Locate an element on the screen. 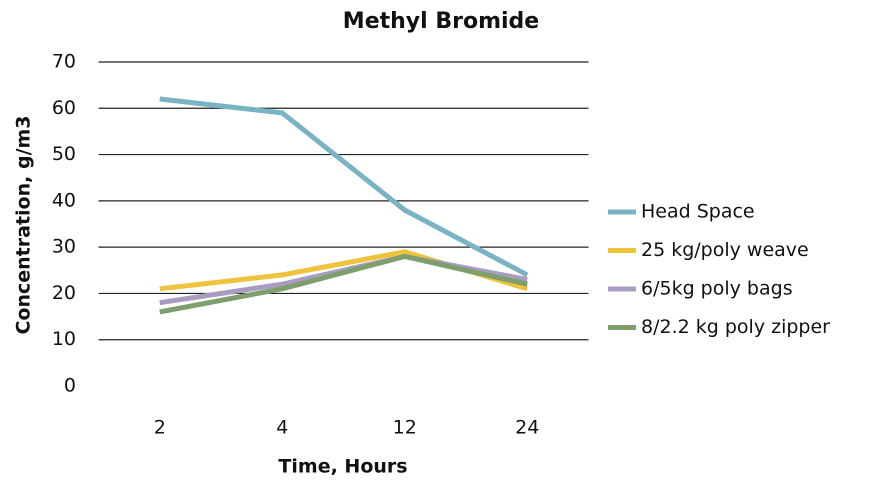  y-tick-label: 20 is located at coordinates (64, 293).